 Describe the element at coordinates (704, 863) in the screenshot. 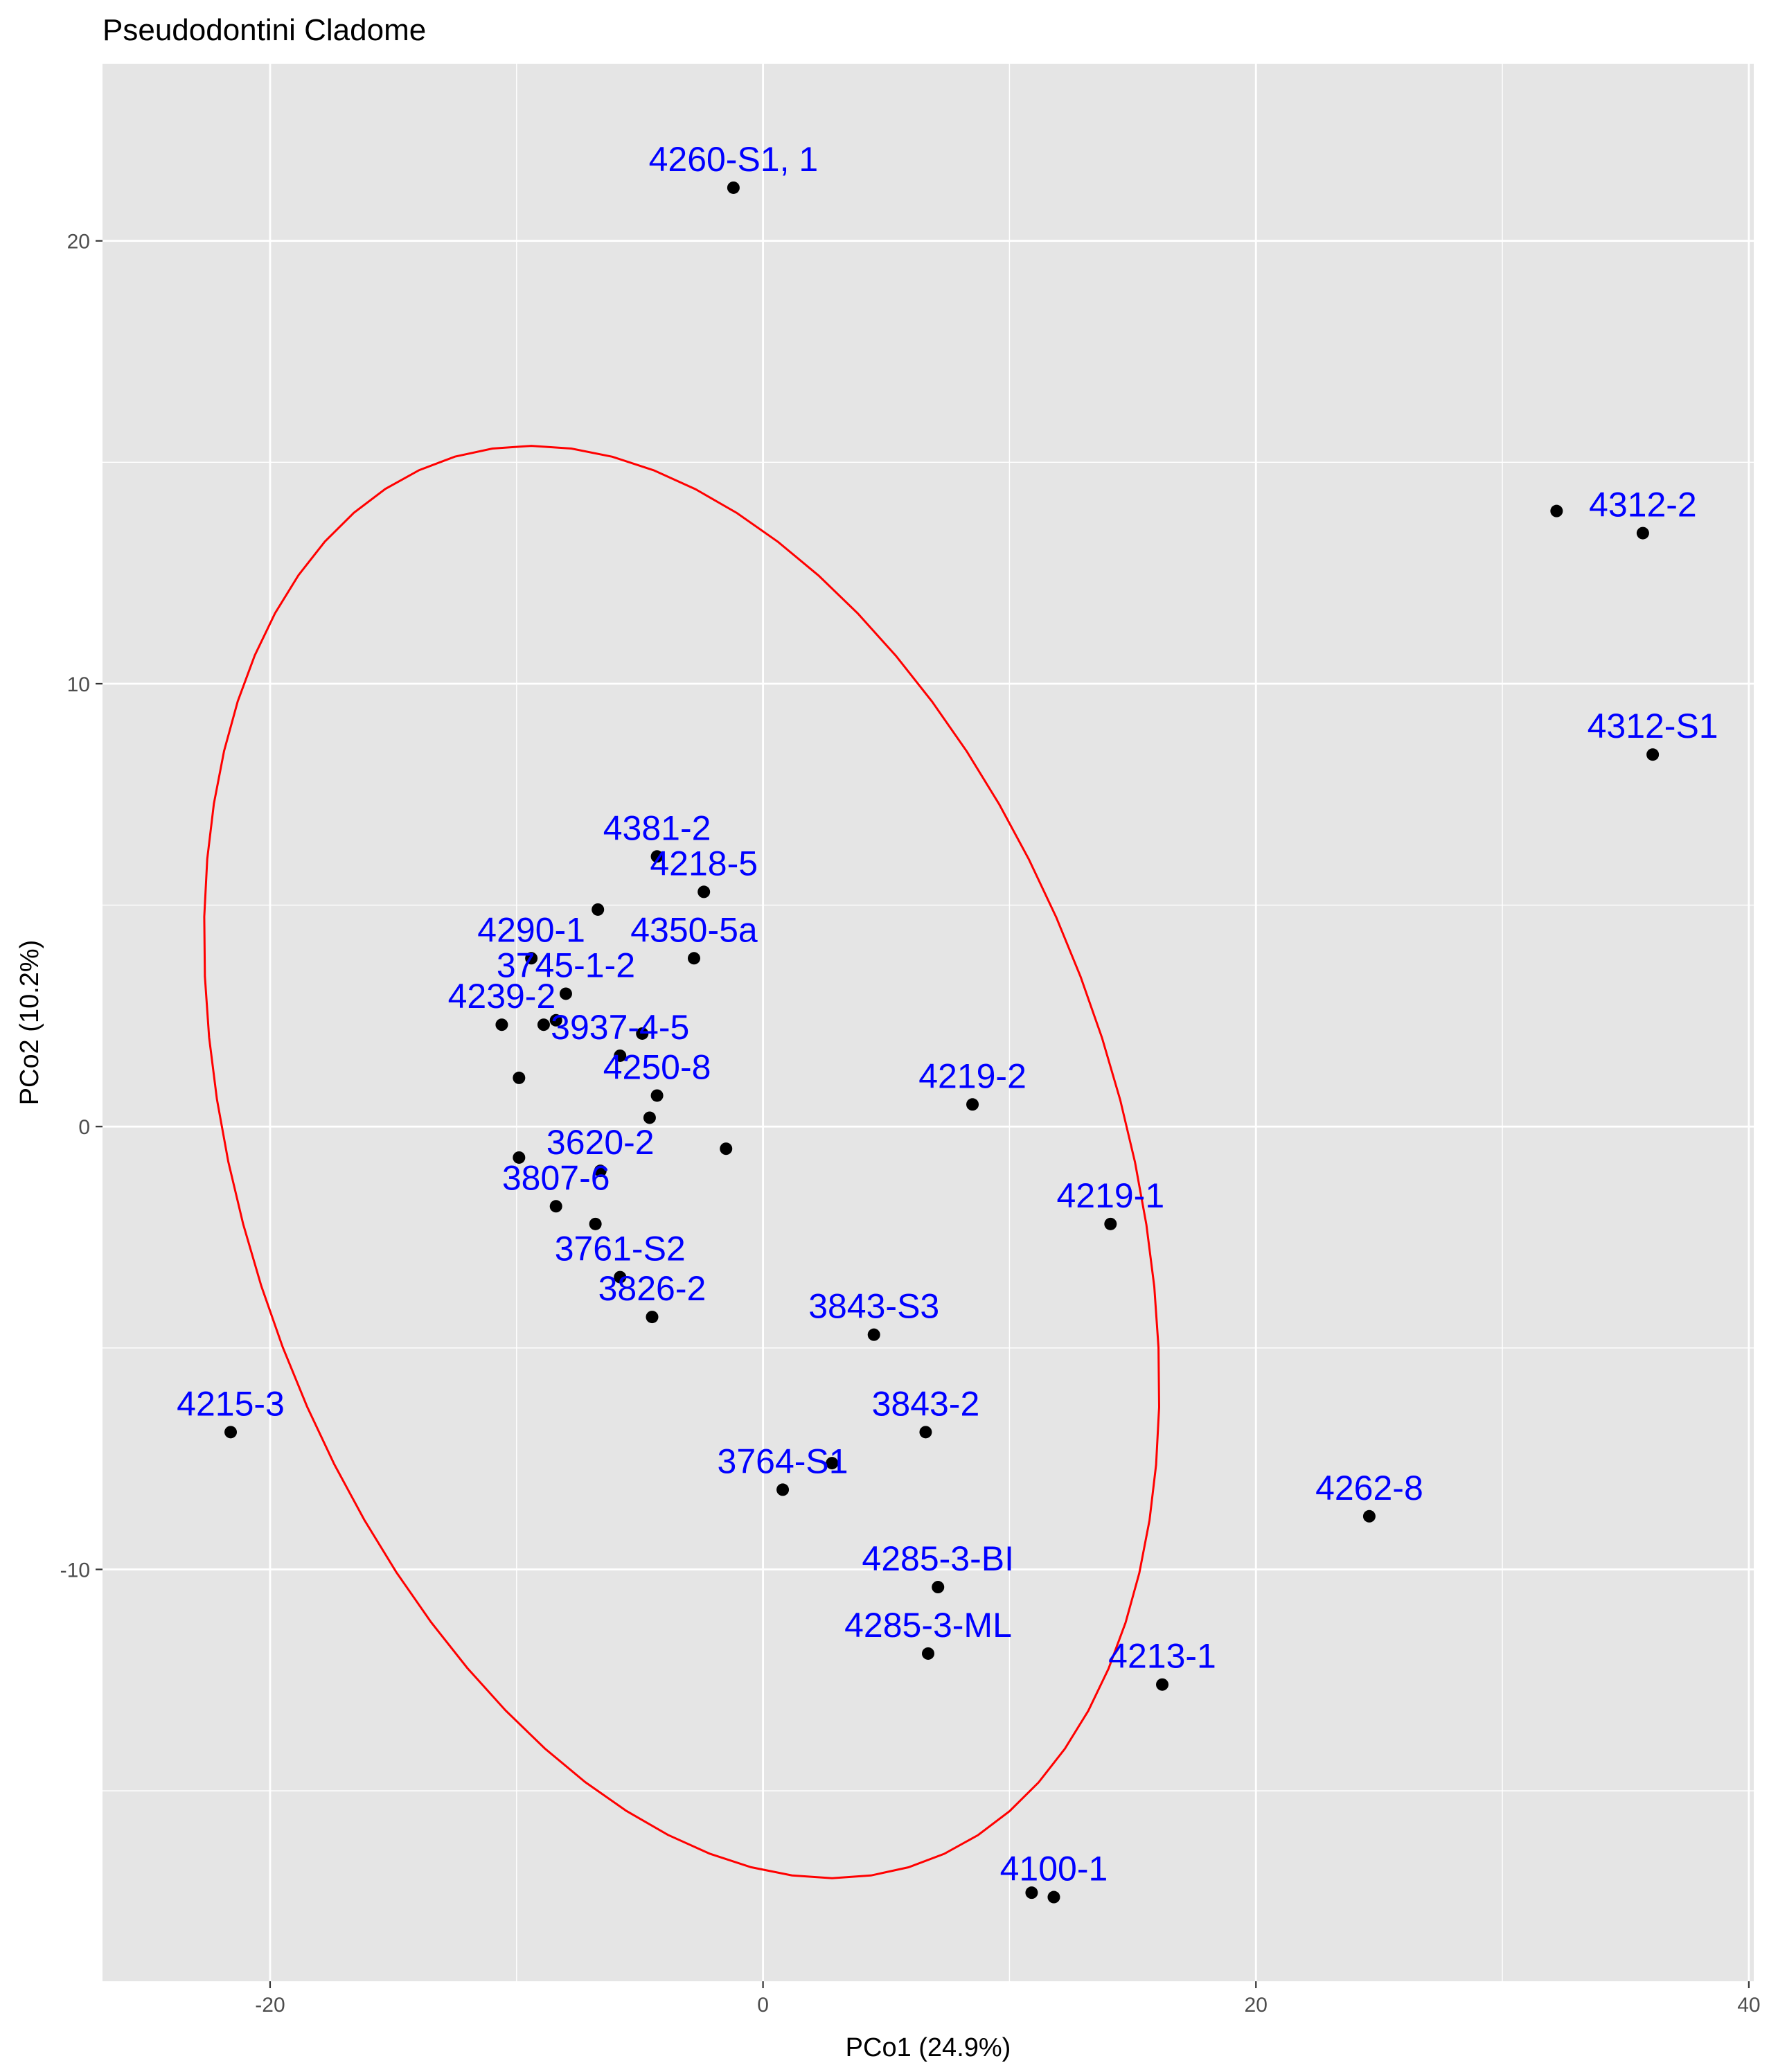

I see `point-label: 4218-5` at that location.